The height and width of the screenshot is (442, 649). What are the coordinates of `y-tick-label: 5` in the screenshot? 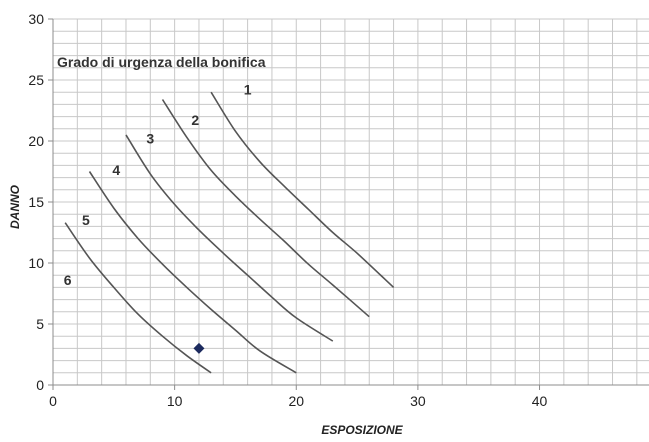 It's located at (40, 324).